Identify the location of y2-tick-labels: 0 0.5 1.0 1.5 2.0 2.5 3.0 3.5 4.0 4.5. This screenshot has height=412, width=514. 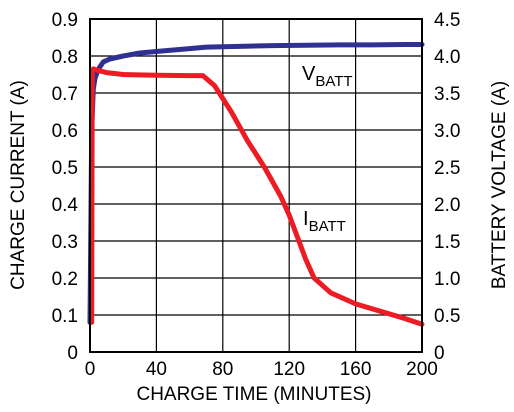
(447, 187).